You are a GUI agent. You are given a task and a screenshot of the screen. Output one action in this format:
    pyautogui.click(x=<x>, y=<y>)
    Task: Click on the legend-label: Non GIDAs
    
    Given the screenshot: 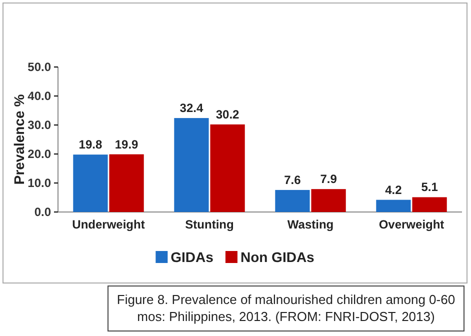 What is the action you would take?
    pyautogui.click(x=277, y=257)
    